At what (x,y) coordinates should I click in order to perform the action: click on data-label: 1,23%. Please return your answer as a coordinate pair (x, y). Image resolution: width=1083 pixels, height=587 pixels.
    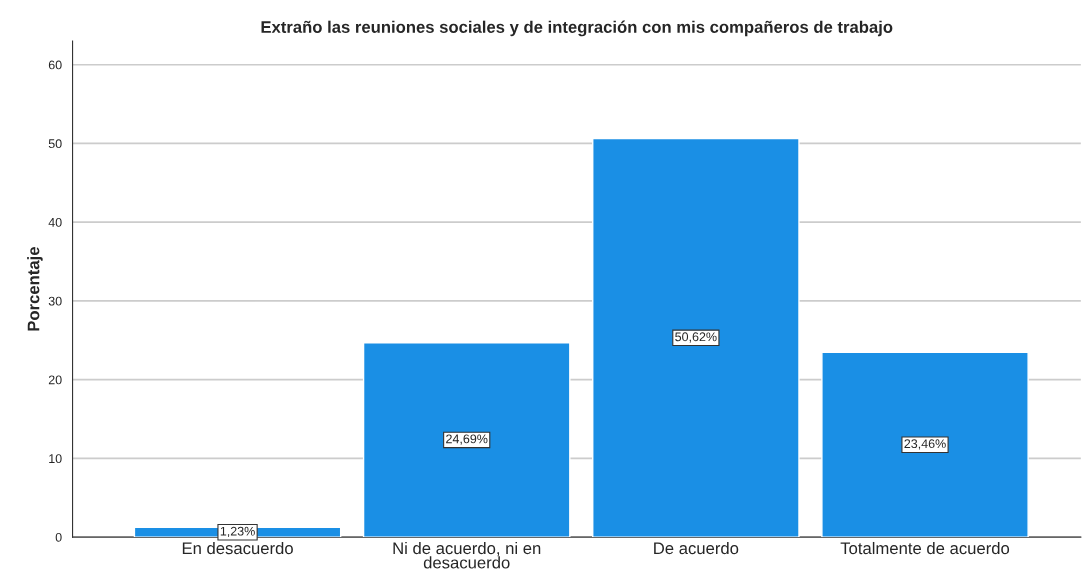
    Looking at the image, I should click on (237, 532).